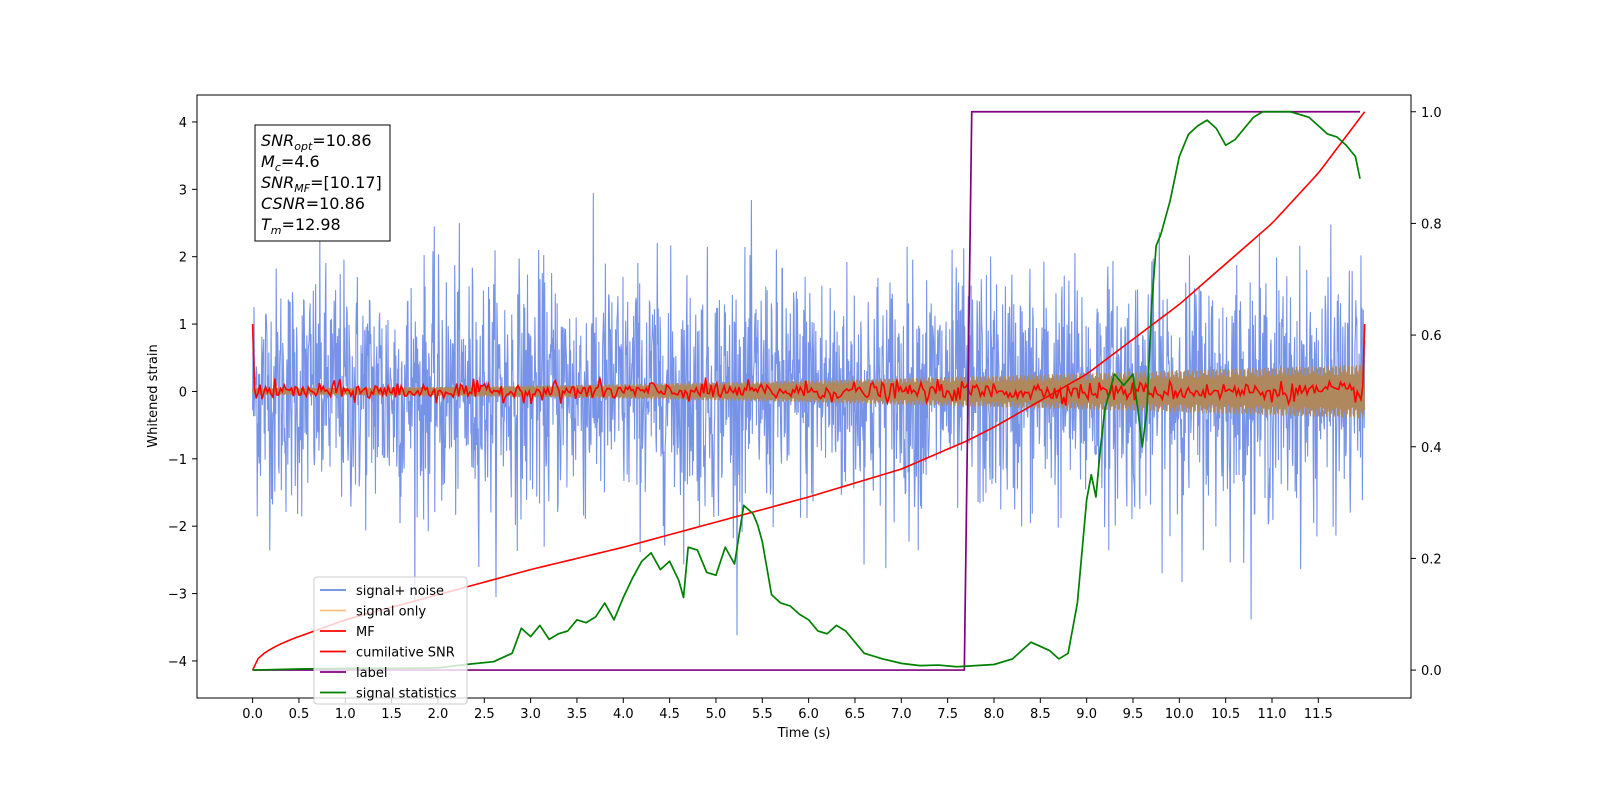  I want to click on x-axis-label: Time (s), so click(804, 733).